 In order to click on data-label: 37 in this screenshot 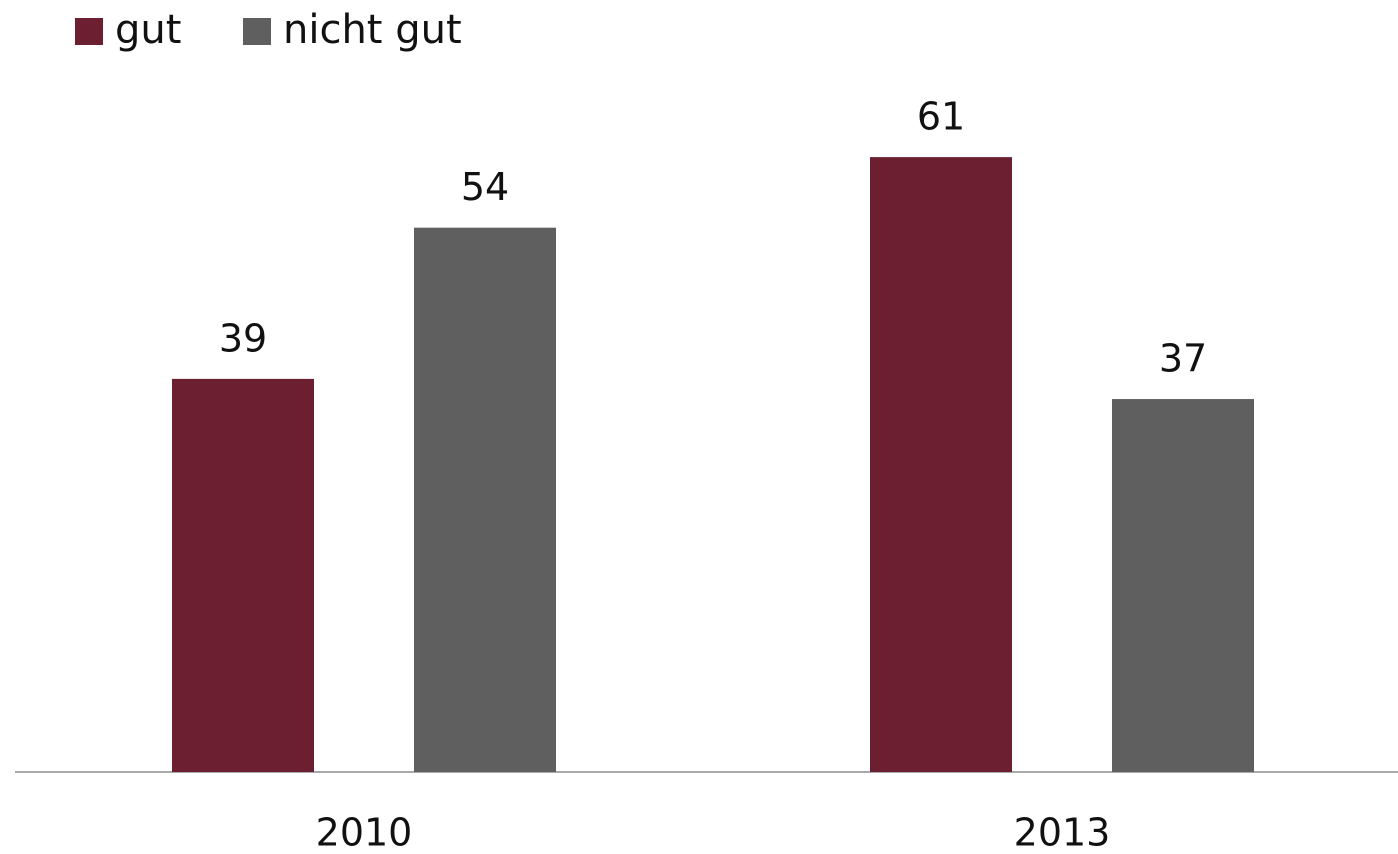, I will do `click(1183, 359)`.